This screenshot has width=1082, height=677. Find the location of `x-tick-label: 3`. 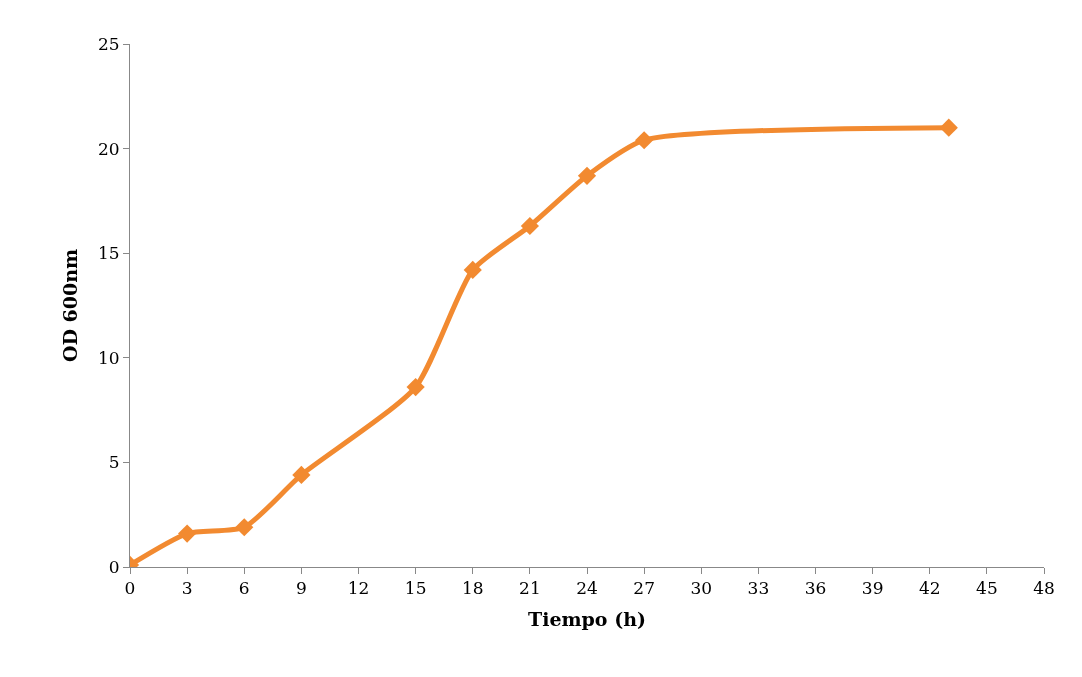

x-tick-label: 3 is located at coordinates (187, 588).